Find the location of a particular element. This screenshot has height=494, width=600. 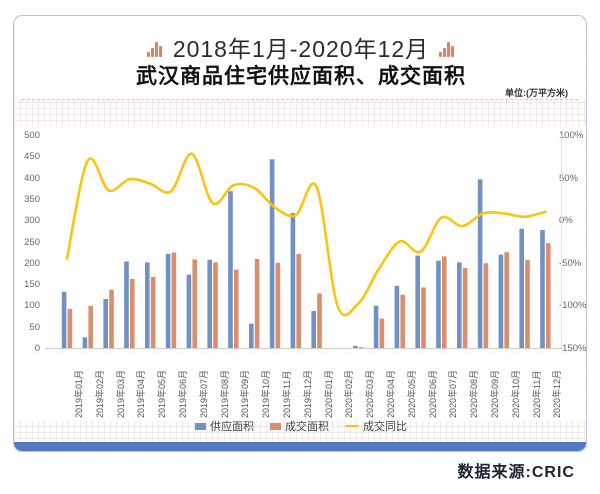

data-source: 数据来源:CRIC is located at coordinates (516, 472).